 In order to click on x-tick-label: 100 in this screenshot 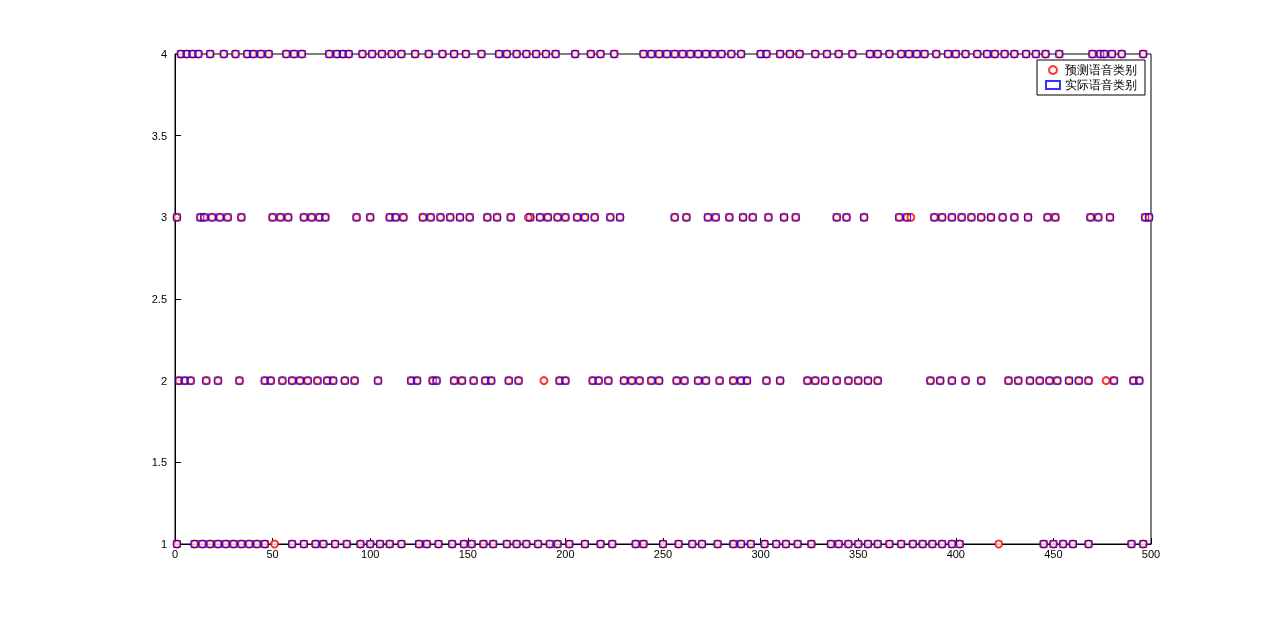, I will do `click(370, 553)`.